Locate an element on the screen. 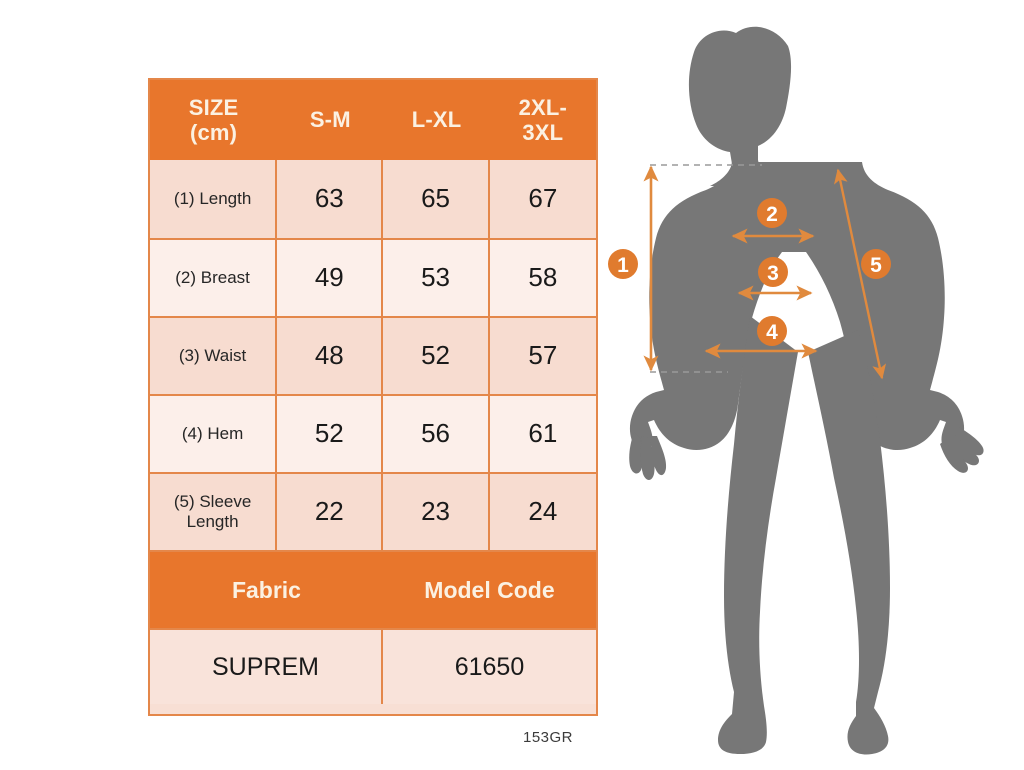  row-label-hem: (4) Hem is located at coordinates (214, 434).